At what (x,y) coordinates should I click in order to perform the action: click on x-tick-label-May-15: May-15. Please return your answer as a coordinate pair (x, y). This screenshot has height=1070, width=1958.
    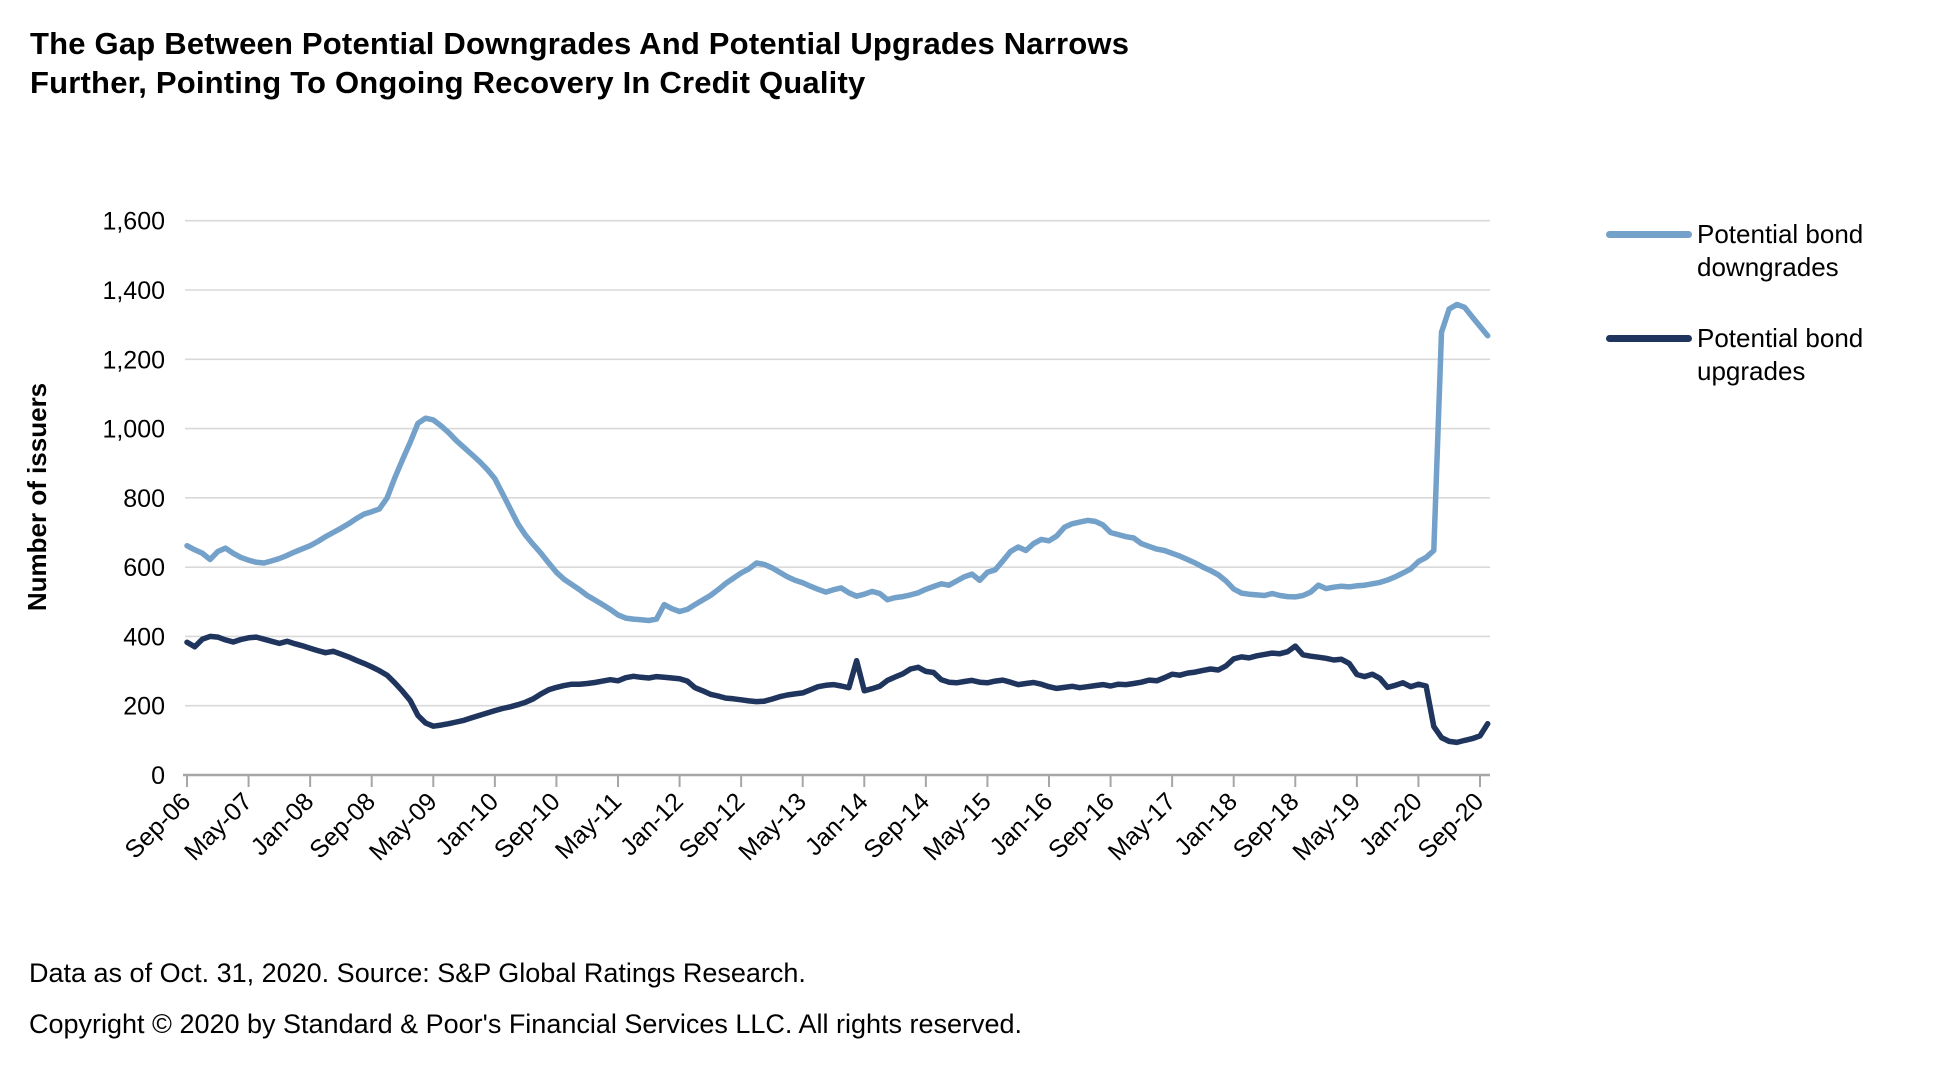
    Looking at the image, I should click on (957, 826).